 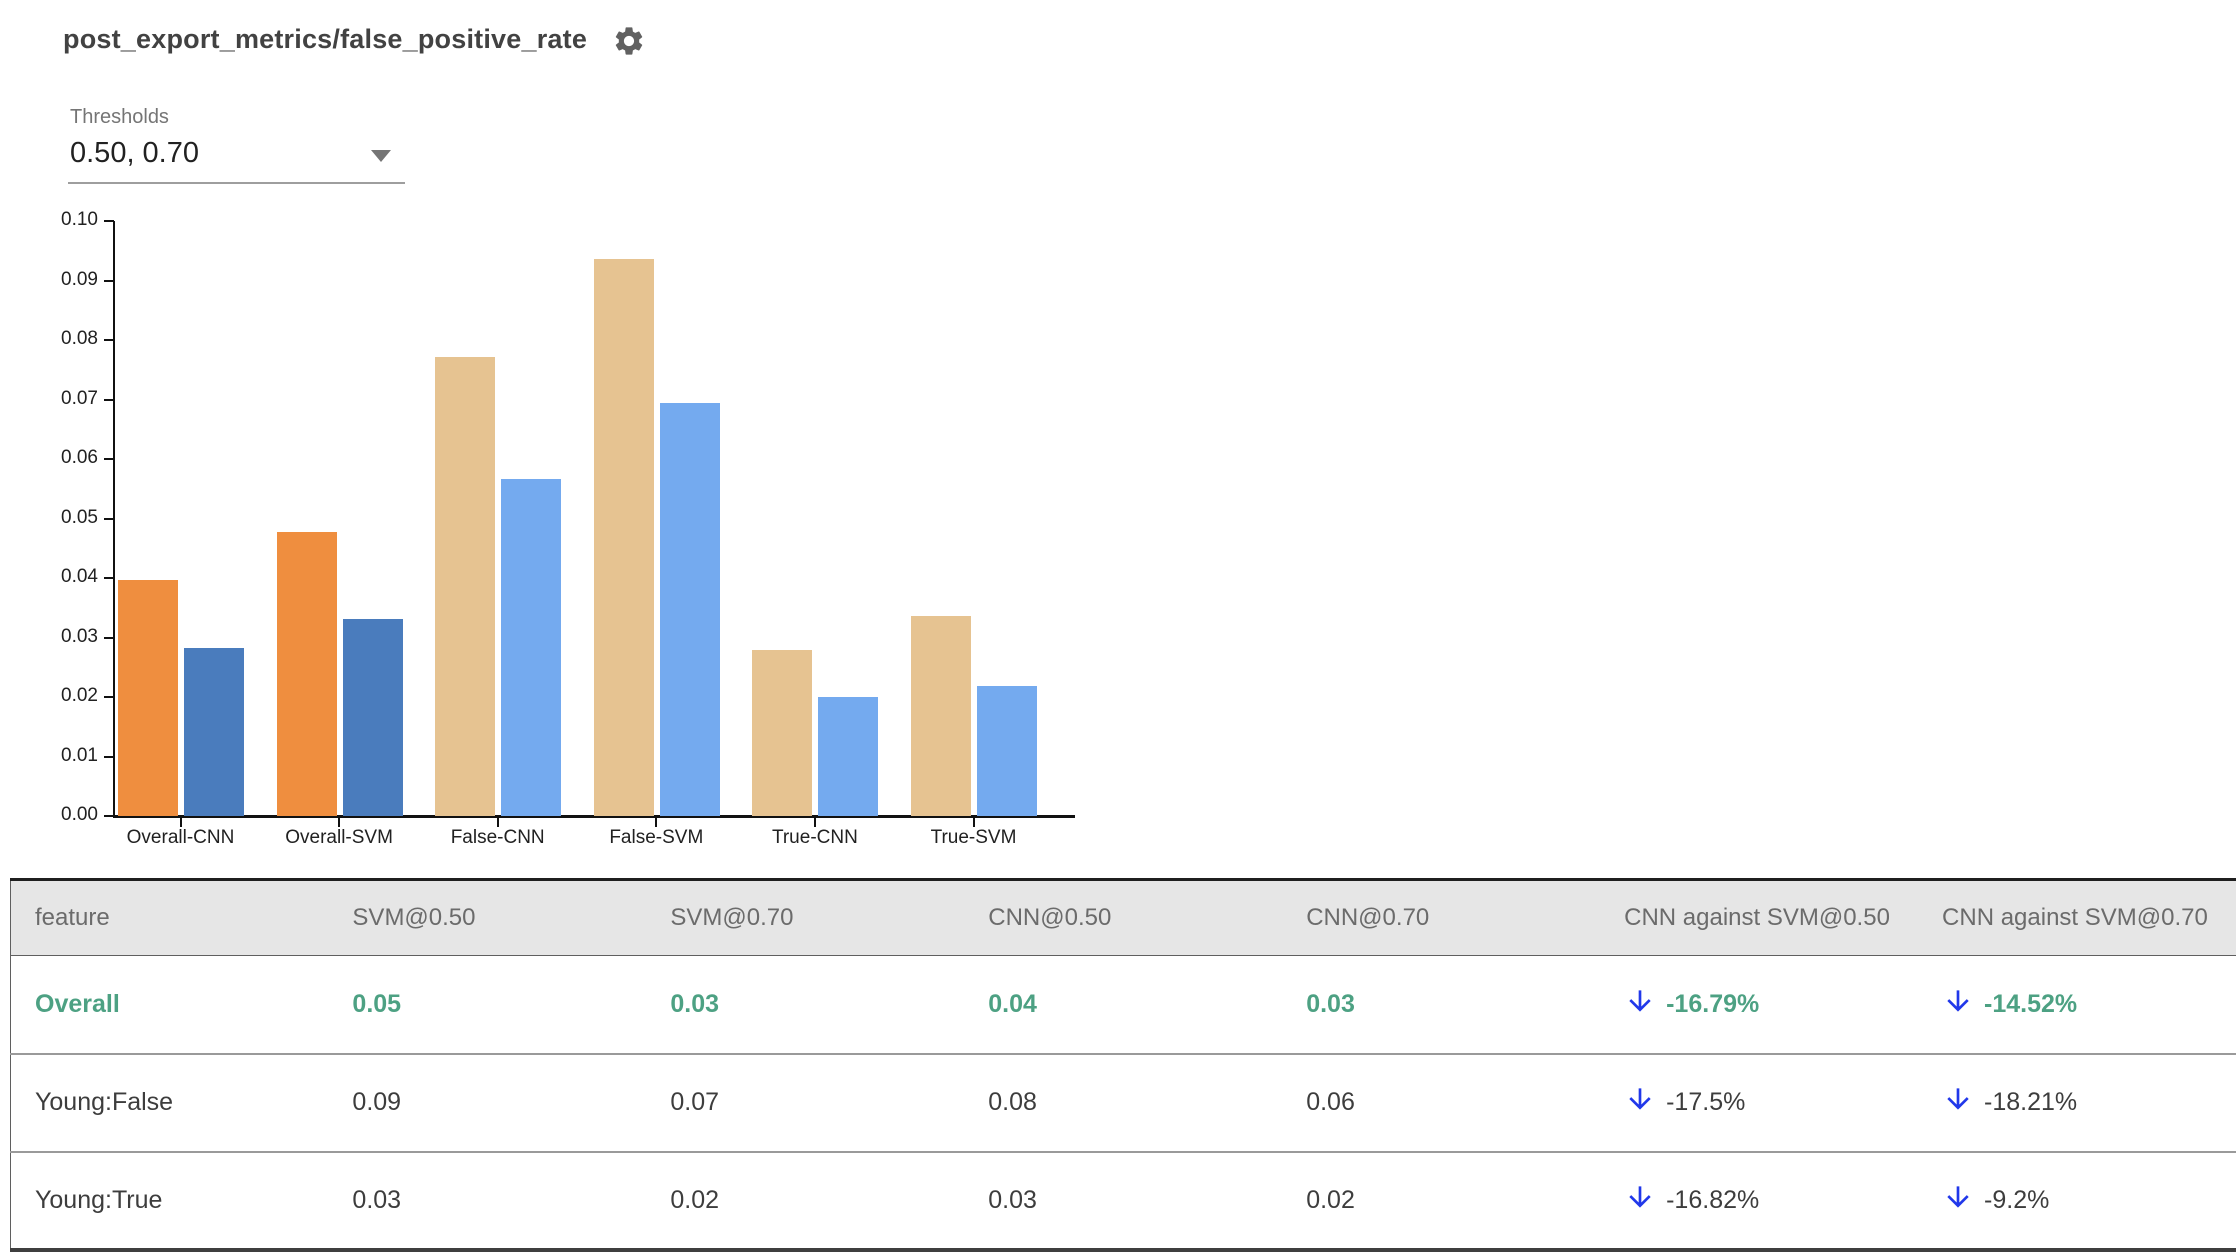 What do you see at coordinates (848, 756) in the screenshot?
I see `bar-True-CNN-t070` at bounding box center [848, 756].